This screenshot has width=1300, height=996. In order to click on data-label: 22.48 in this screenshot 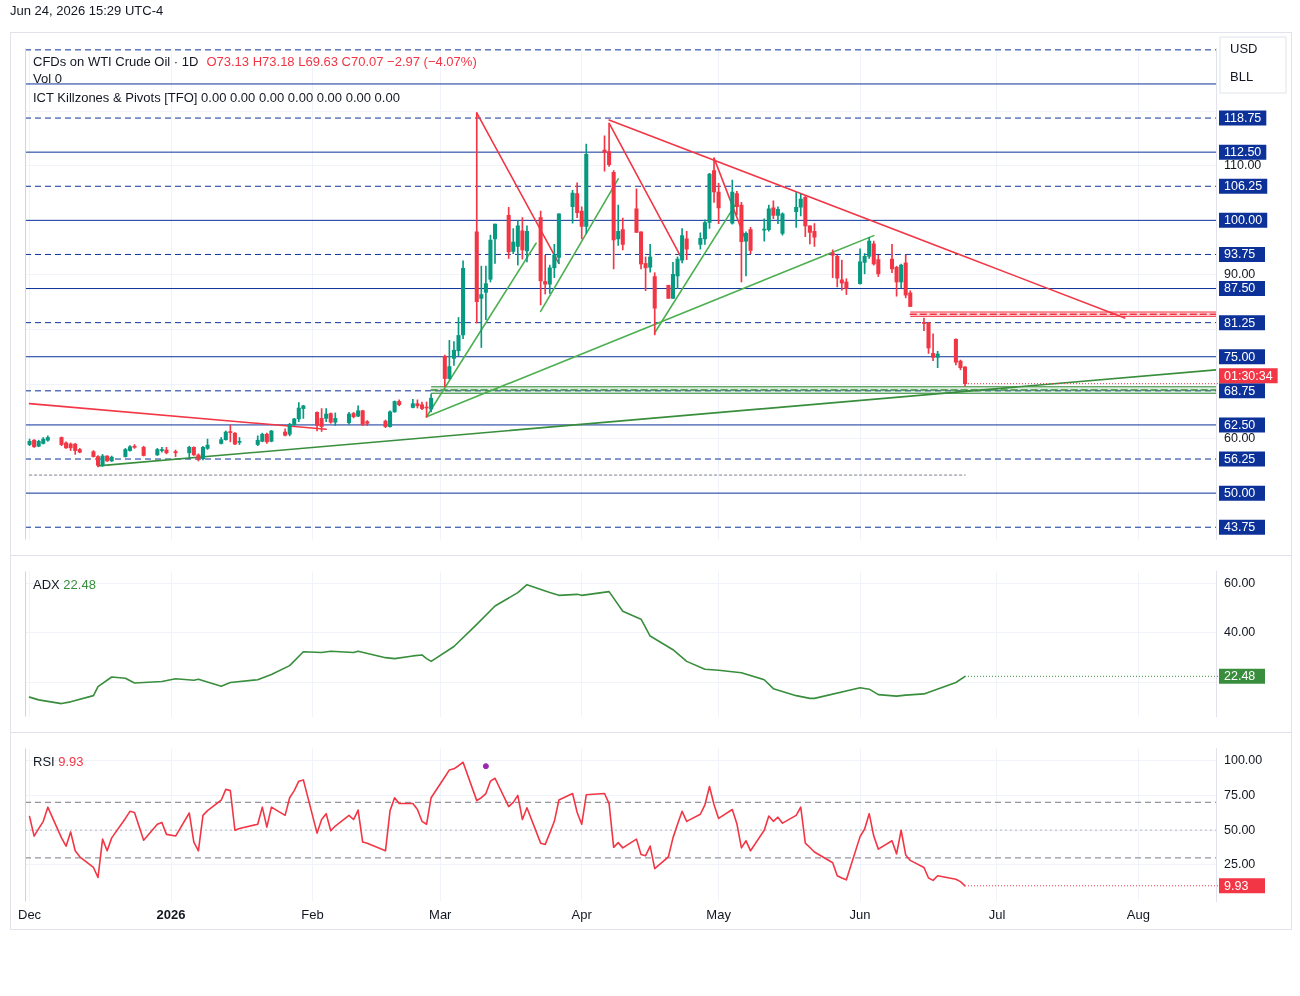, I will do `click(1240, 676)`.